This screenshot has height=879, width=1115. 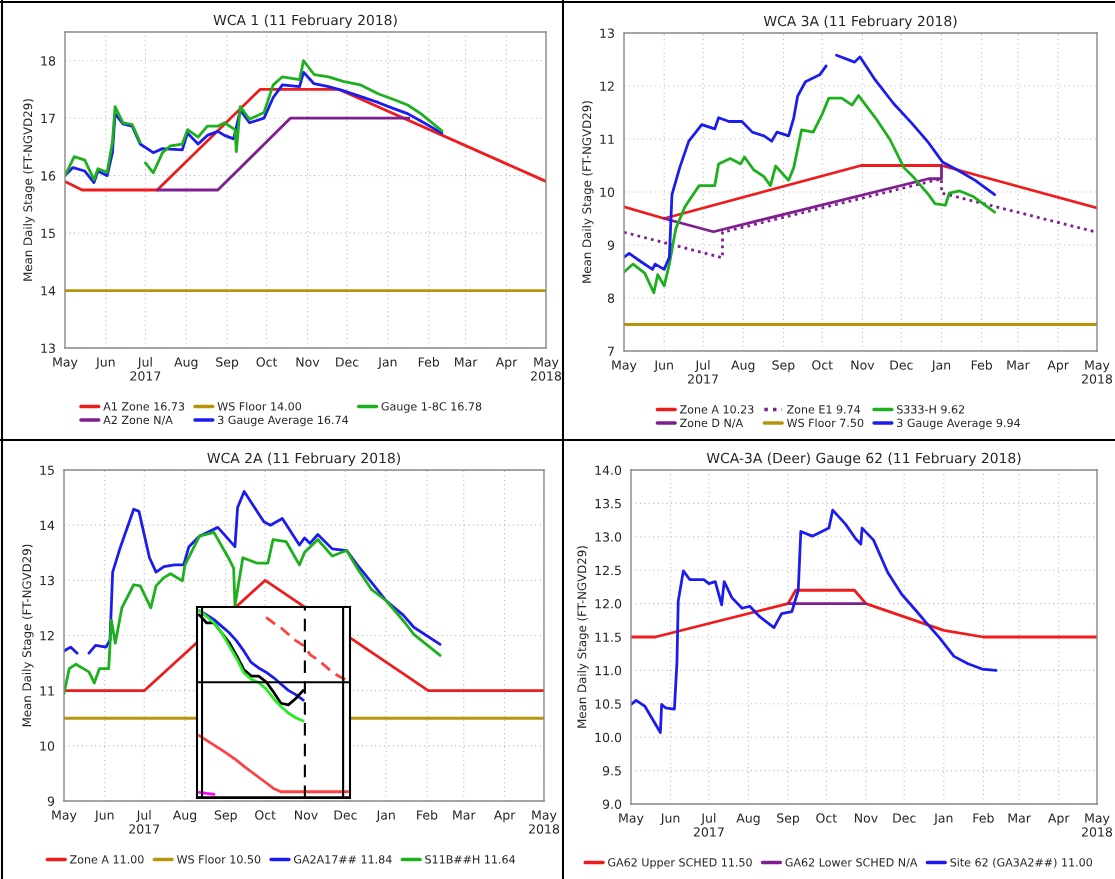 What do you see at coordinates (608, 704) in the screenshot?
I see `y-tick-label: 10.5` at bounding box center [608, 704].